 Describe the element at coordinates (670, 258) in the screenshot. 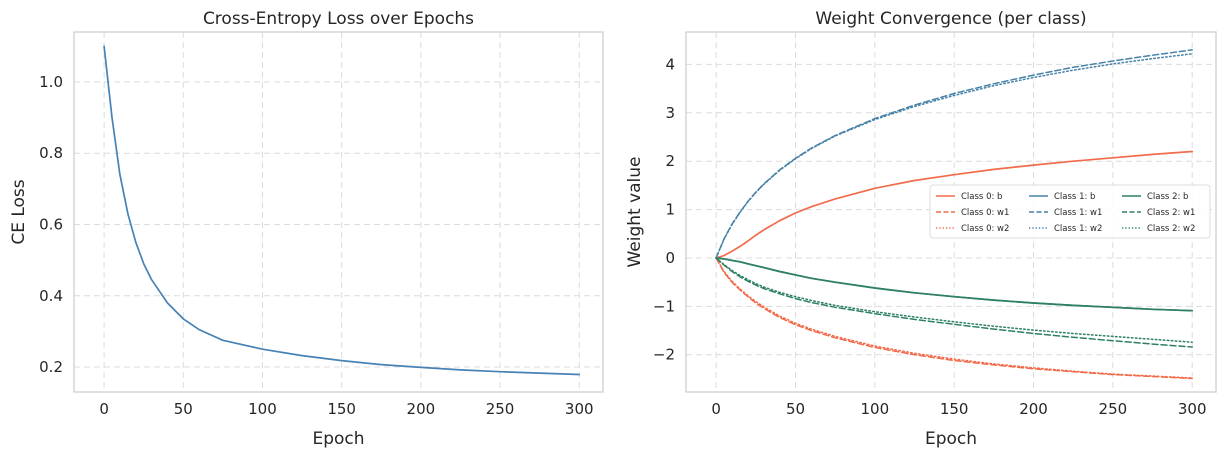

I see `weight-ytick-label: 0` at that location.